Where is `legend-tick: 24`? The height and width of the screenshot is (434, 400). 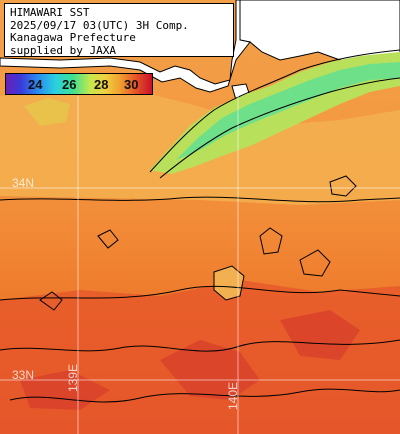
legend-tick: 24 is located at coordinates (35, 84).